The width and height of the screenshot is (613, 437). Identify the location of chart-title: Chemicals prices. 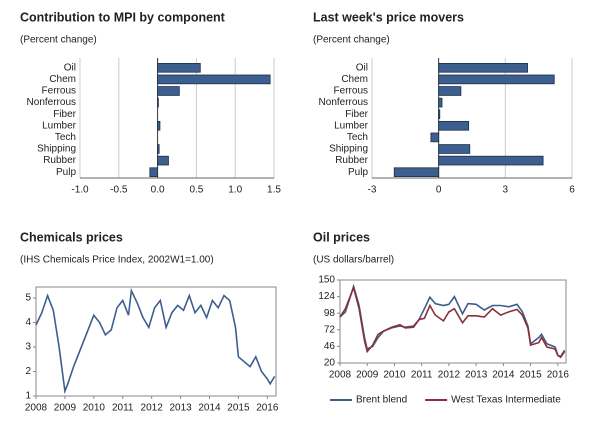
(71, 237).